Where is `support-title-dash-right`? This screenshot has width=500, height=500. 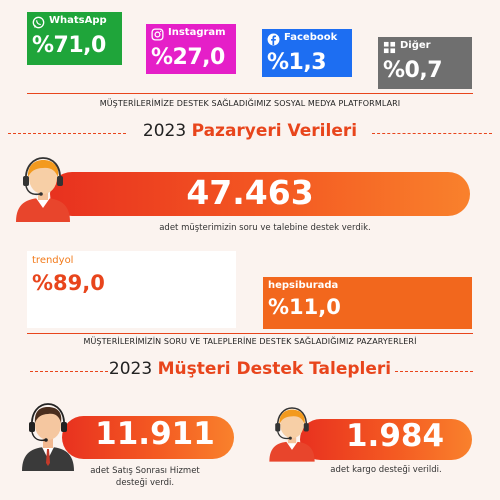 support-title-dash-right is located at coordinates (434, 371).